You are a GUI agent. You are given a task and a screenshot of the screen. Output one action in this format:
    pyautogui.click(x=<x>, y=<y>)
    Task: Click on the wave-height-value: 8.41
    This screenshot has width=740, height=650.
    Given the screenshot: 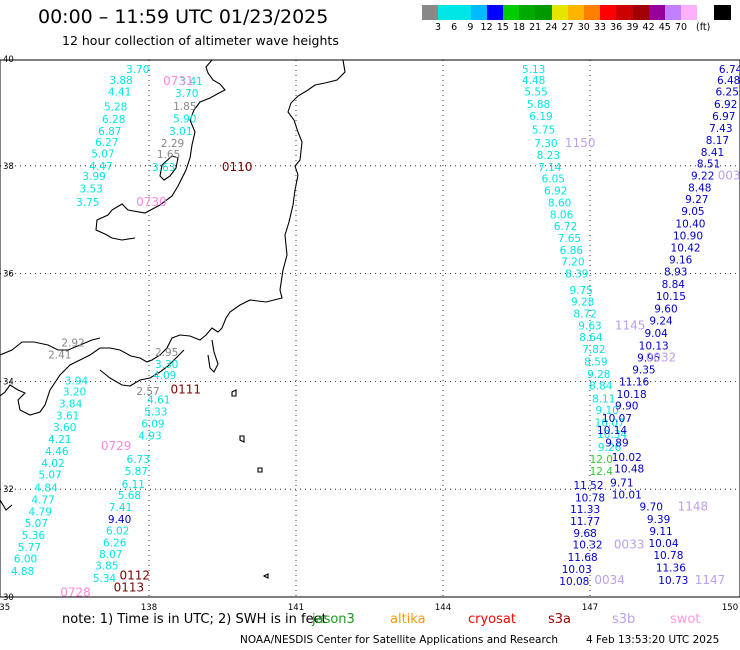 What is the action you would take?
    pyautogui.click(x=712, y=153)
    